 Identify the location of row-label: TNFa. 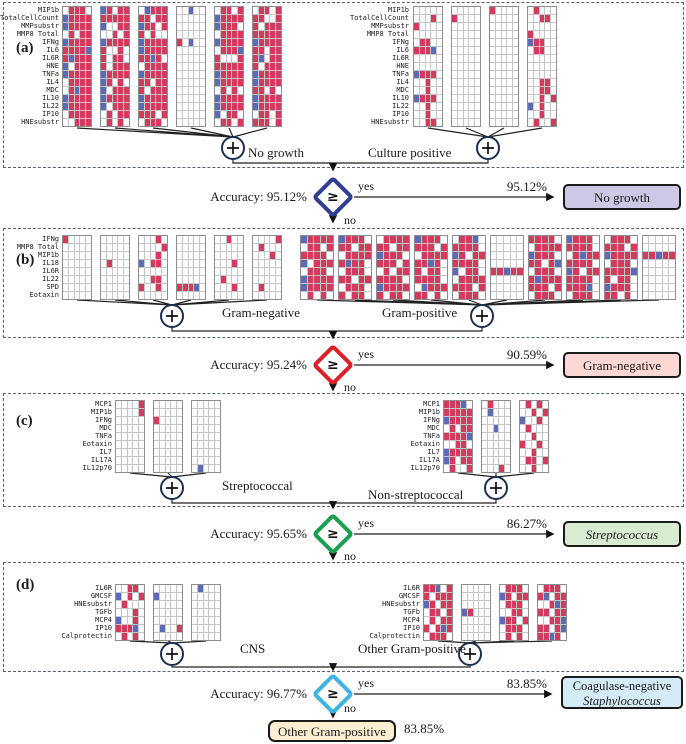
(431, 436).